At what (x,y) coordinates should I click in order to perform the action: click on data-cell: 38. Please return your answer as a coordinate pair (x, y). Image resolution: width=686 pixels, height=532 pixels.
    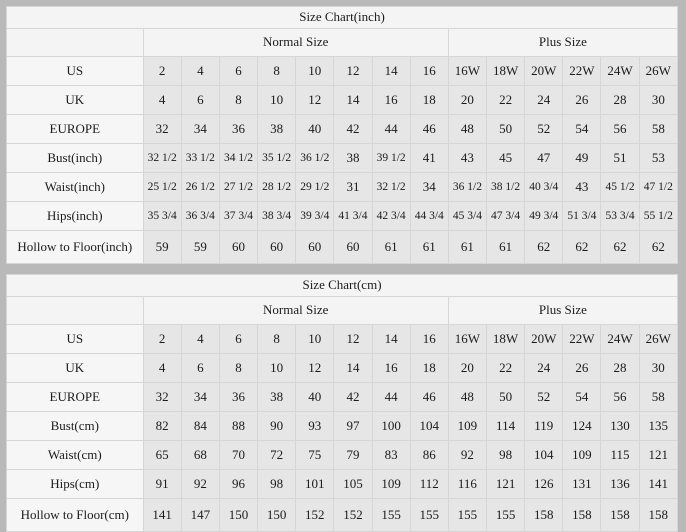
    Looking at the image, I should click on (353, 158).